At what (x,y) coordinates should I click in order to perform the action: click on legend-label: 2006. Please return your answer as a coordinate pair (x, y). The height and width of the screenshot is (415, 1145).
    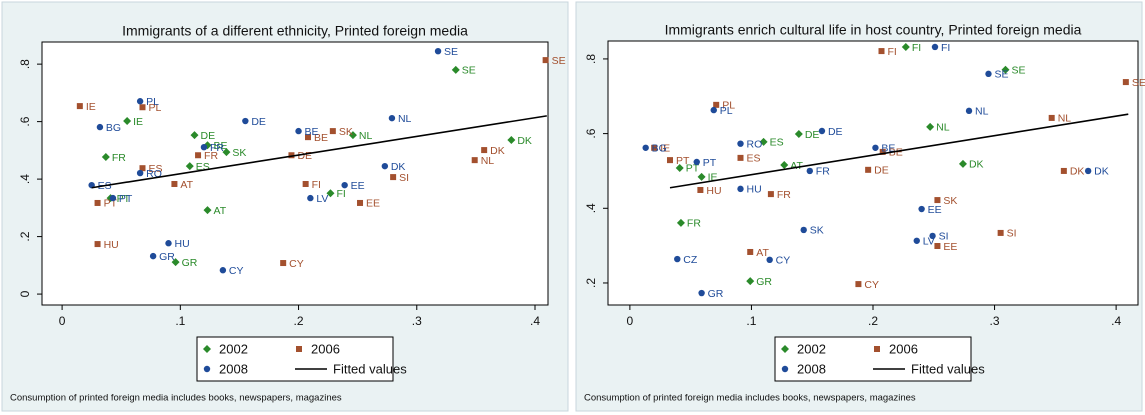
    Looking at the image, I should click on (325, 348).